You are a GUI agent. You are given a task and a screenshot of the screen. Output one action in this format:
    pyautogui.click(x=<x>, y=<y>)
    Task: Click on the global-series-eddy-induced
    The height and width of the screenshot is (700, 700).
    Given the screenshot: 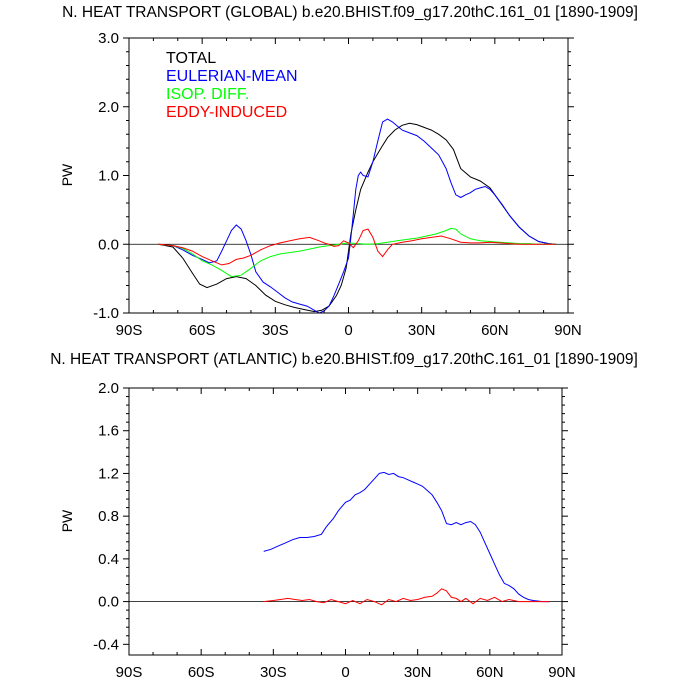 What is the action you would take?
    pyautogui.click(x=357, y=247)
    